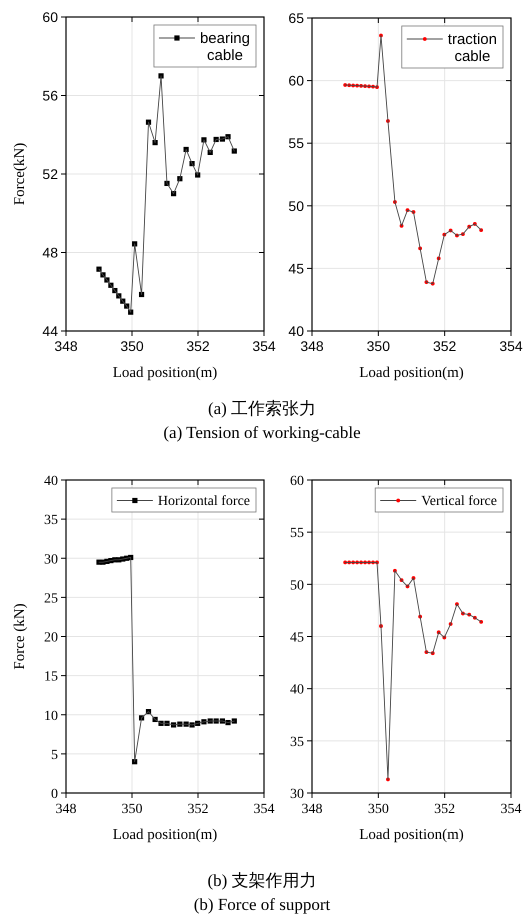 This screenshot has width=524, height=915. What do you see at coordinates (50, 252) in the screenshot?
I see `y-tick-label: 48` at bounding box center [50, 252].